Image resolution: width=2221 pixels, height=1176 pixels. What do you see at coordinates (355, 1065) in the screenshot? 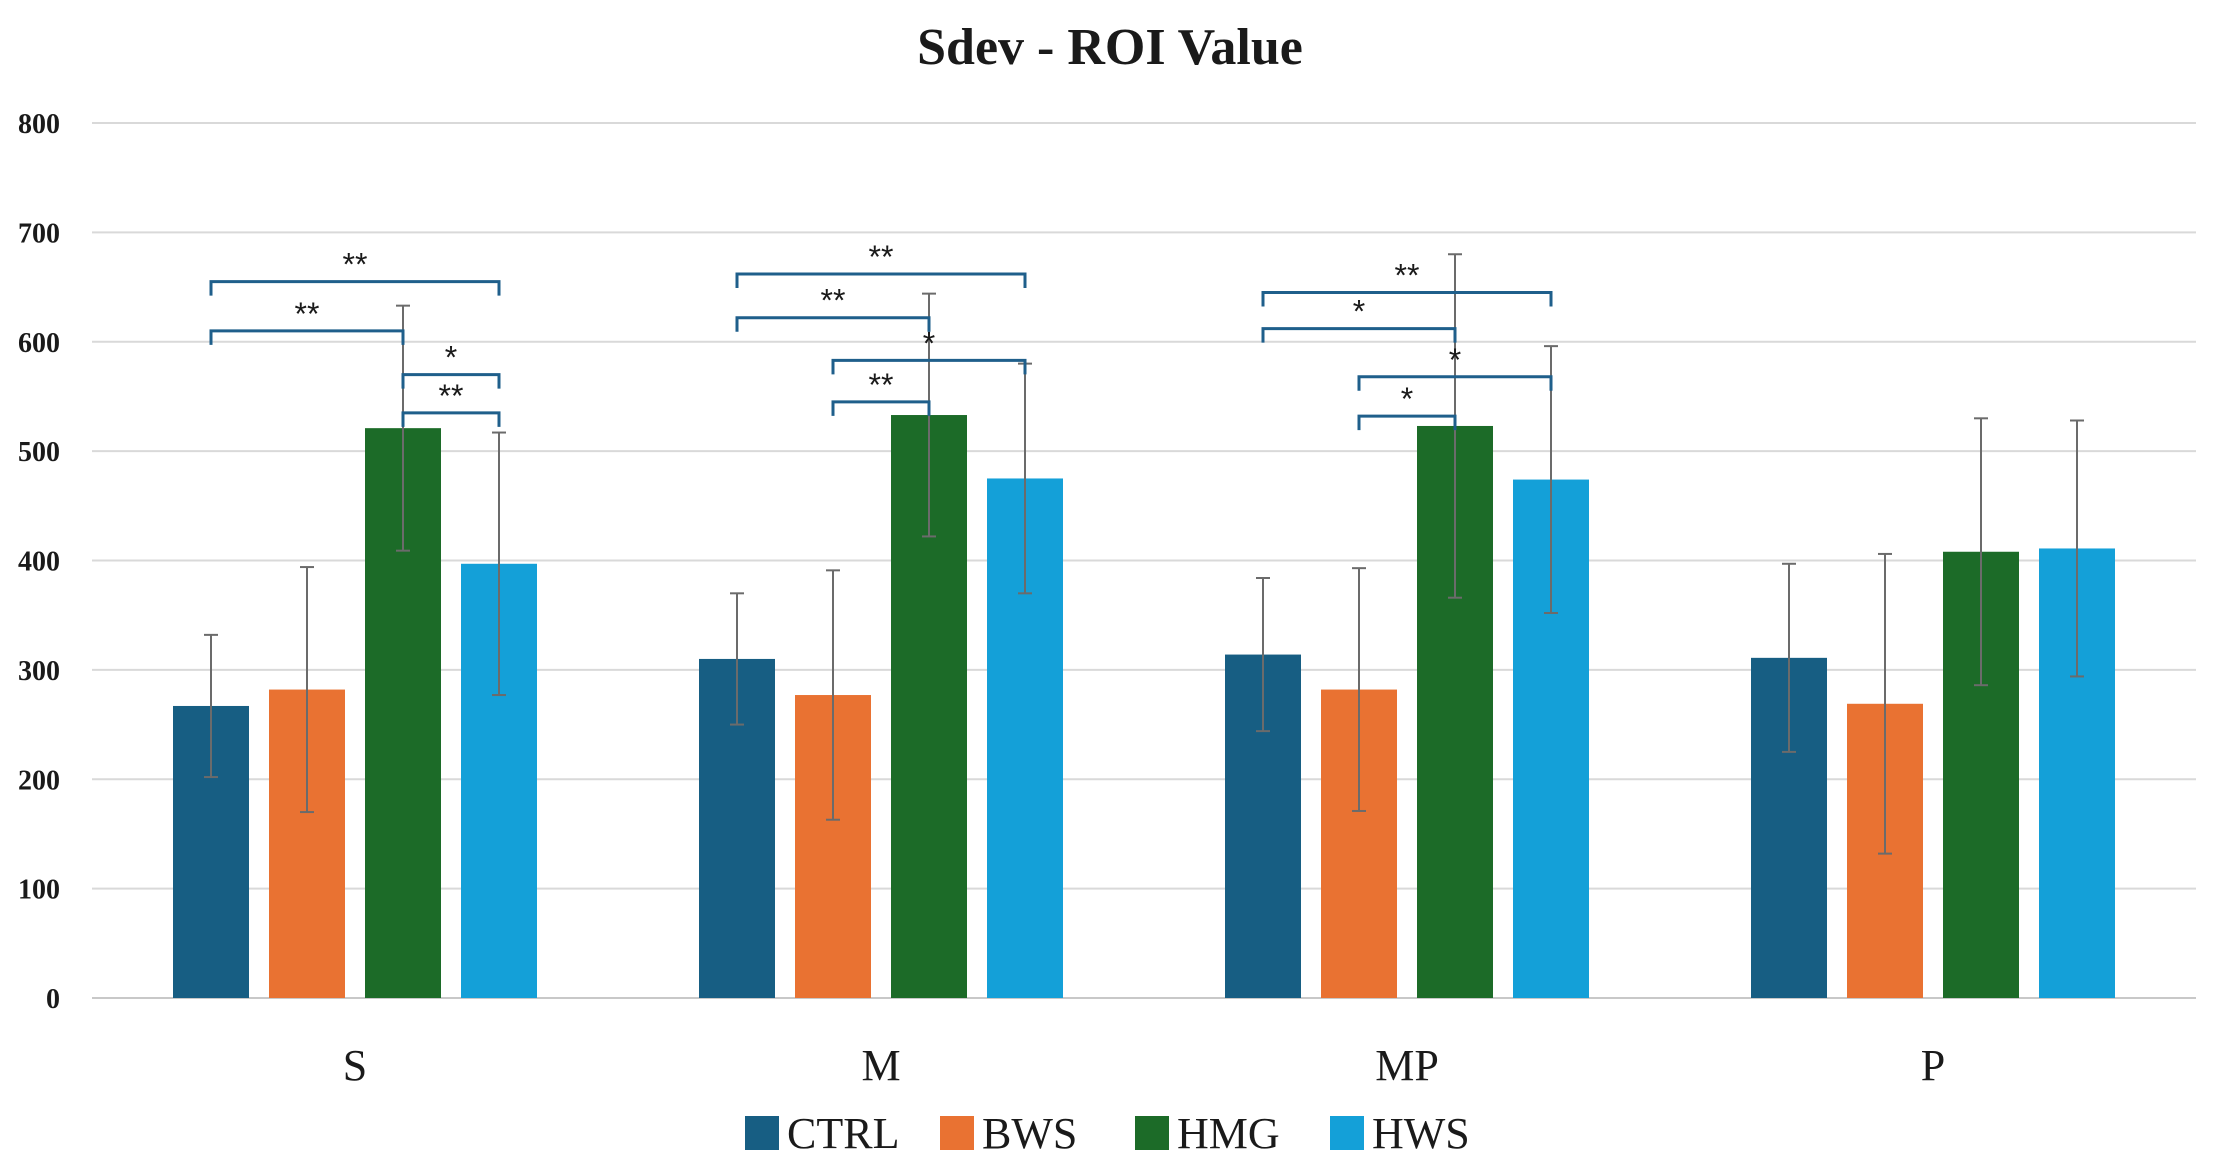
I see `x-tick-label-s: S` at bounding box center [355, 1065].